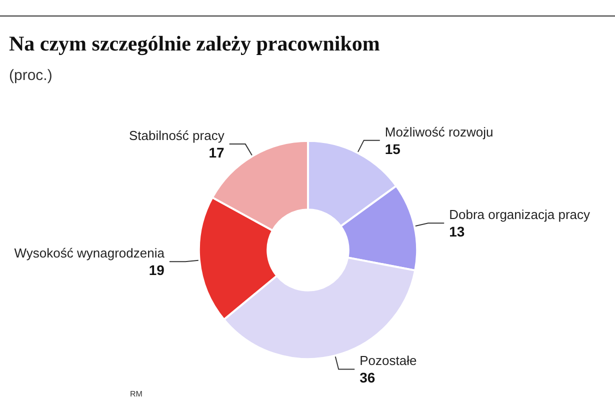  I want to click on slice-label: Wysokość wynagrodzenia, so click(90, 253).